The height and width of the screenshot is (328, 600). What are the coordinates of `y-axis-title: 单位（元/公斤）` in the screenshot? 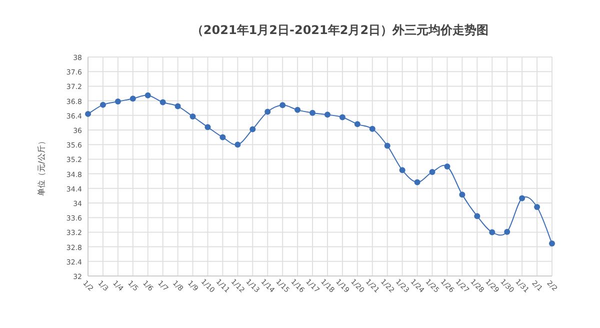 It's located at (41, 166).